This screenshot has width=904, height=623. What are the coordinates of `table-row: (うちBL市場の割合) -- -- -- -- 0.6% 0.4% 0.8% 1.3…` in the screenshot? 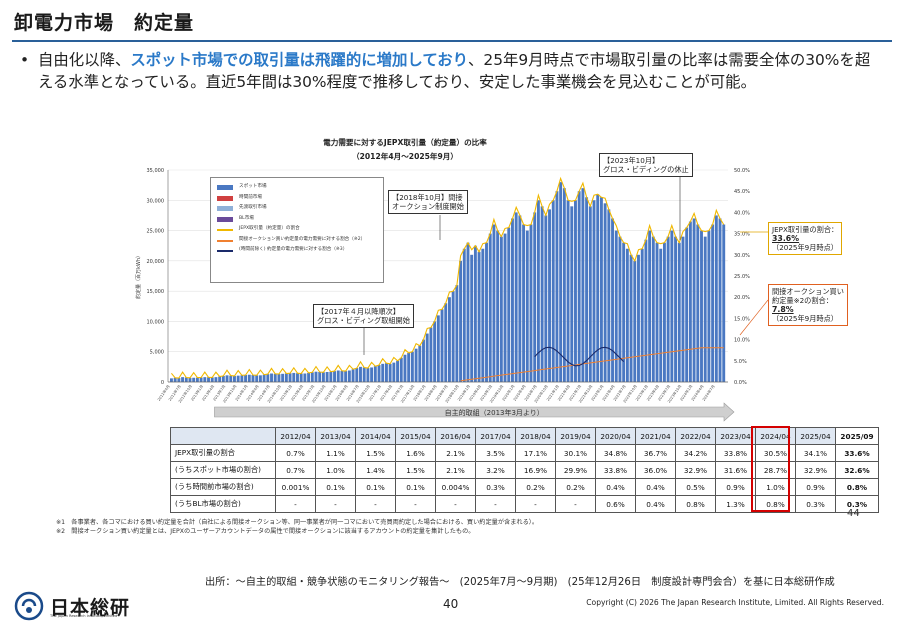 It's located at (524, 504).